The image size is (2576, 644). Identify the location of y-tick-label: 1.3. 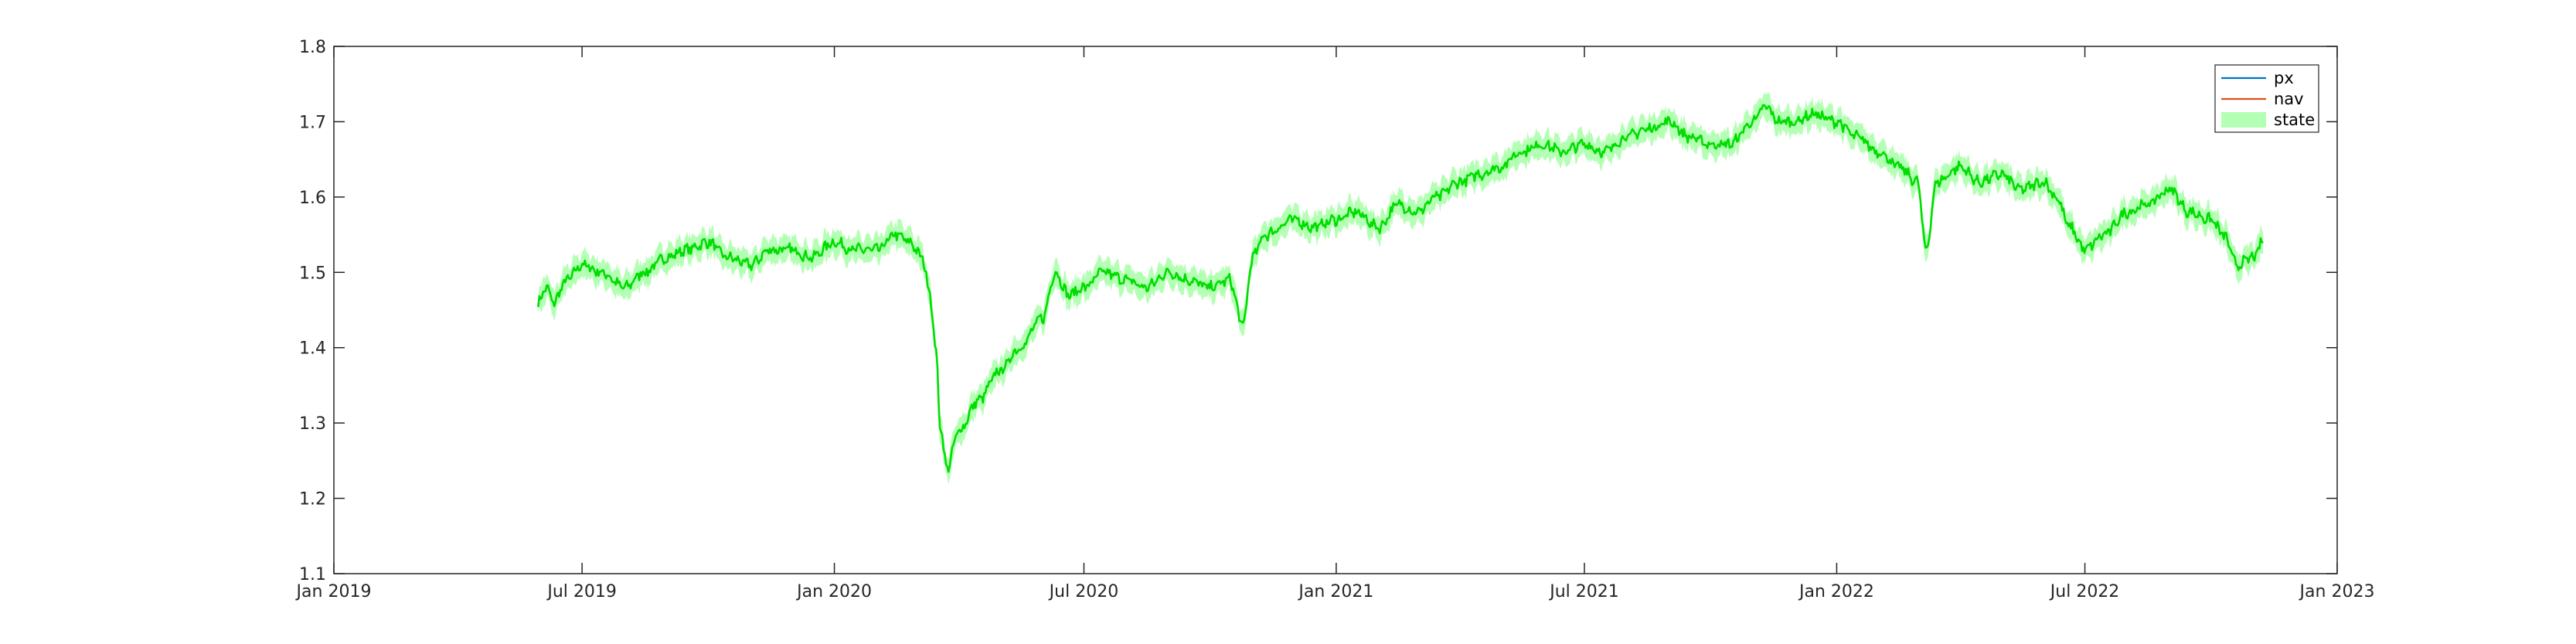
(312, 424).